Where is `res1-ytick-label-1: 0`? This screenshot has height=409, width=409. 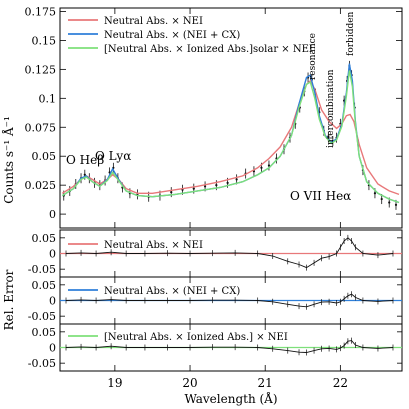 res1-ytick-label-1: 0 is located at coordinates (52, 301).